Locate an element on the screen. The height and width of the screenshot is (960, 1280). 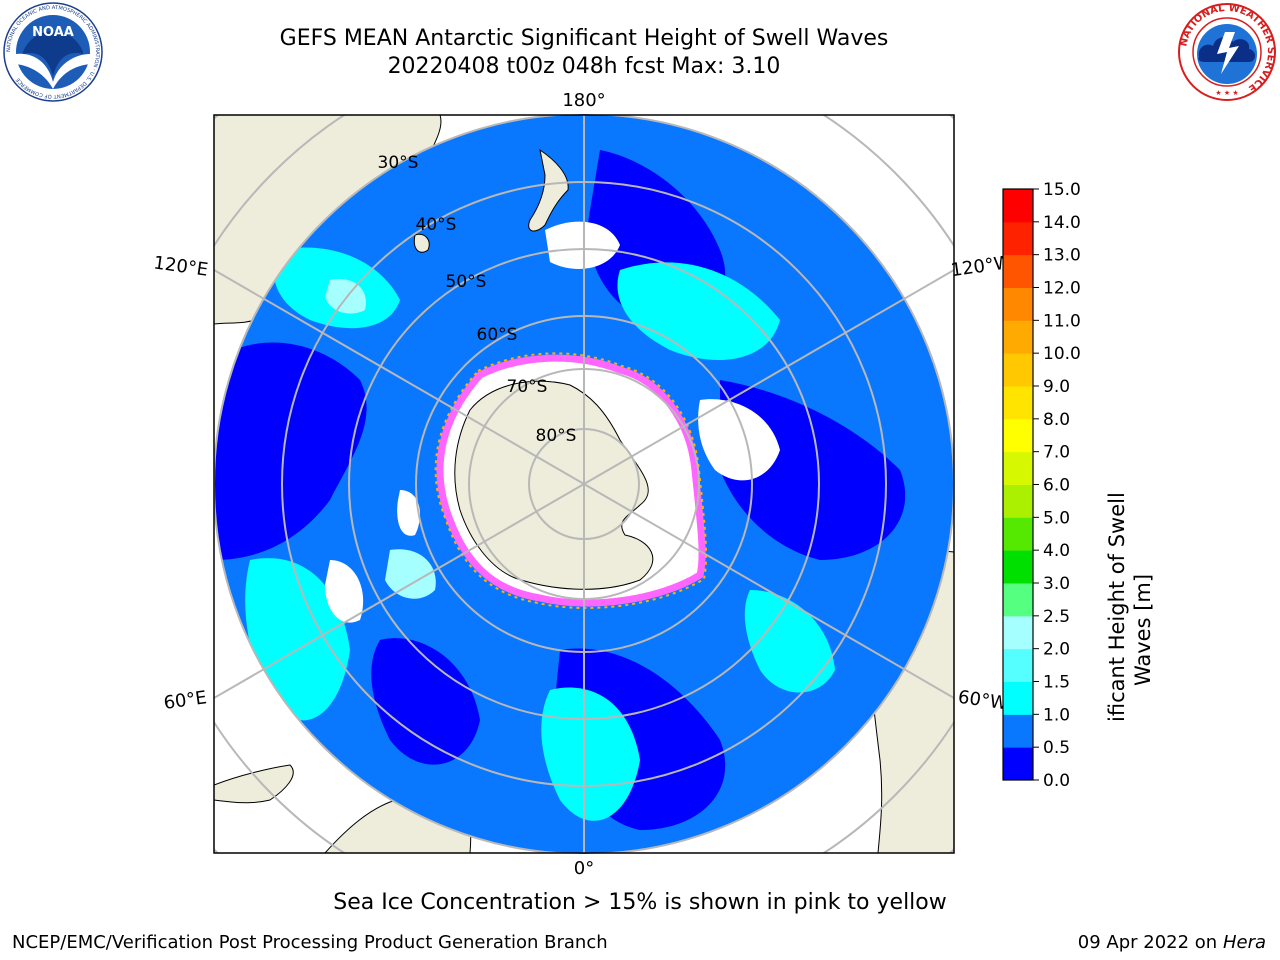
nws-logo: NATIONAL WEATHER SERVICE ★ ★ ★ is located at coordinates (1227, 52).